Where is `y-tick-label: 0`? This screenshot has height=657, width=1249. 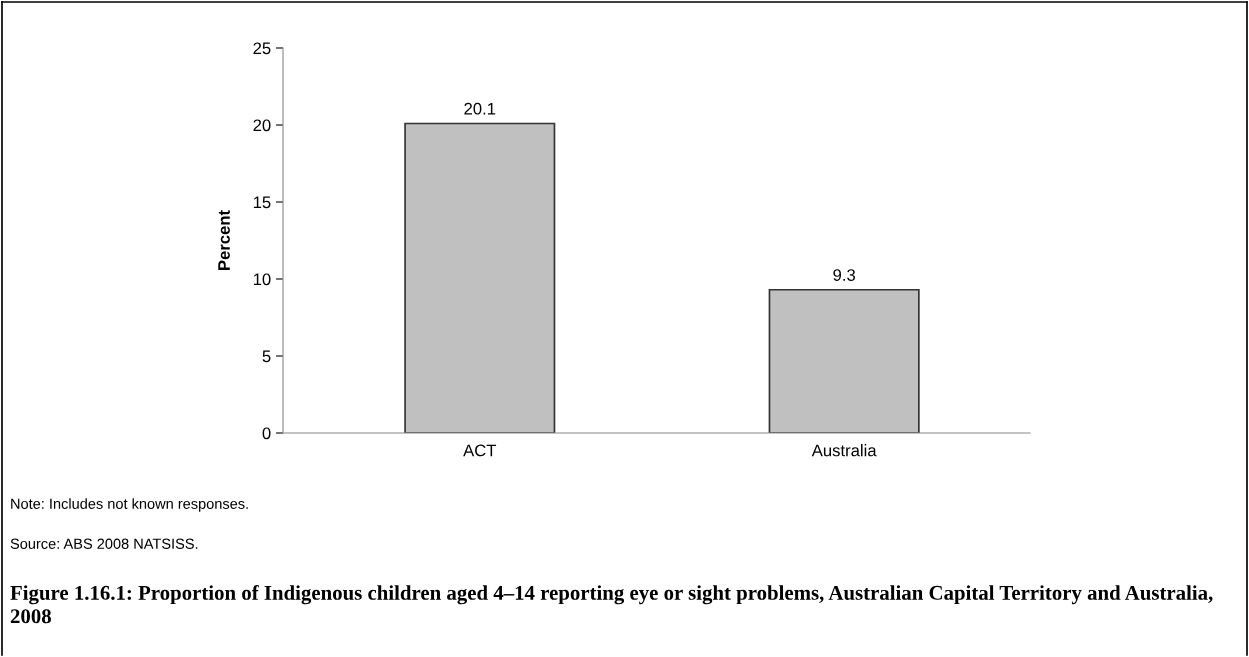
y-tick-label: 0 is located at coordinates (266, 433).